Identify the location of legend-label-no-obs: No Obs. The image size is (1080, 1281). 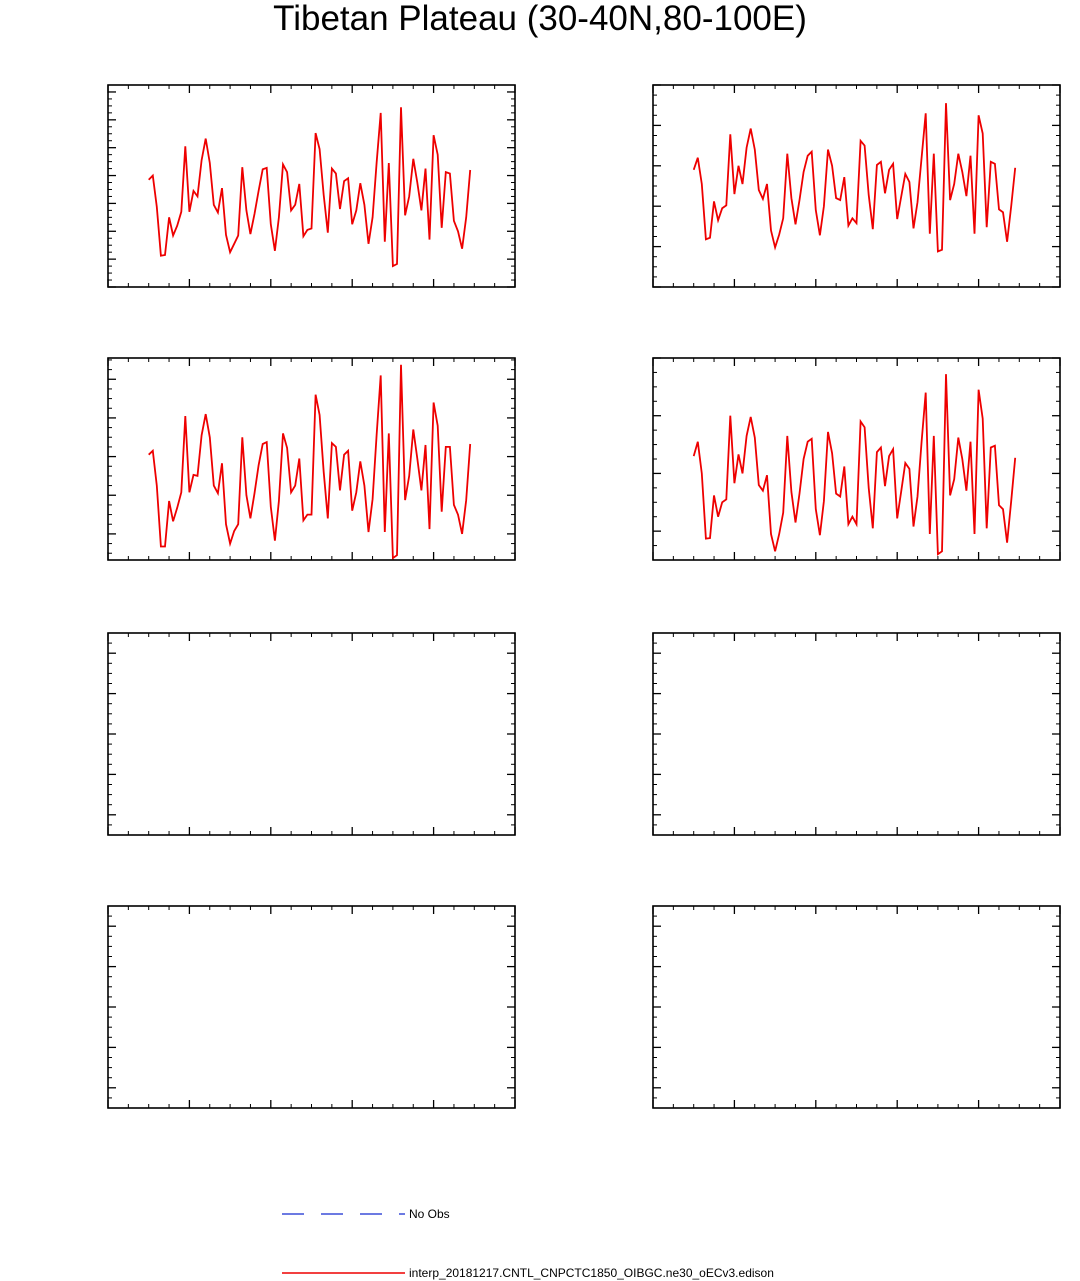
(429, 1214).